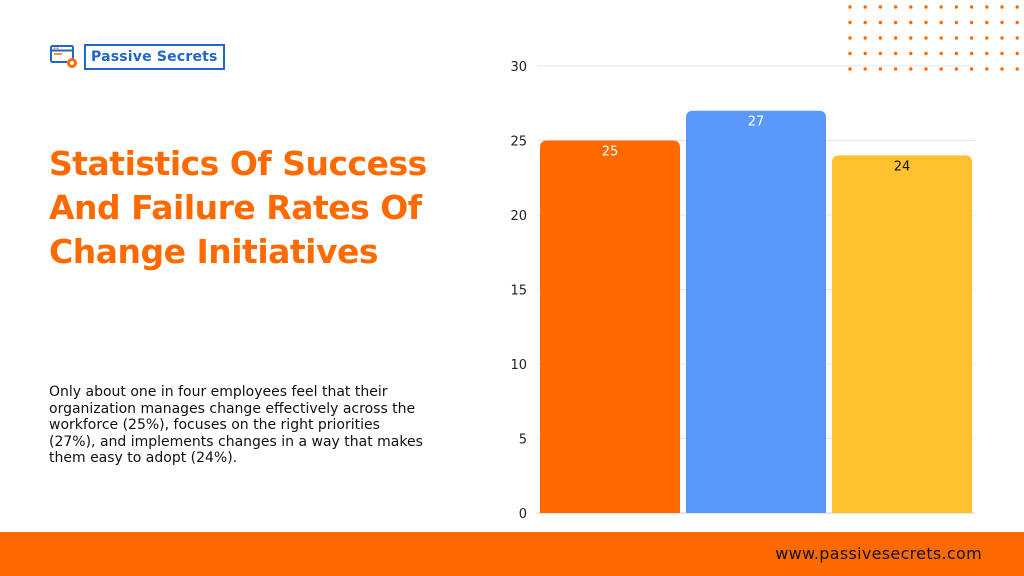  What do you see at coordinates (512, 554) in the screenshot?
I see `footer-bar: www.passivesecrets.com` at bounding box center [512, 554].